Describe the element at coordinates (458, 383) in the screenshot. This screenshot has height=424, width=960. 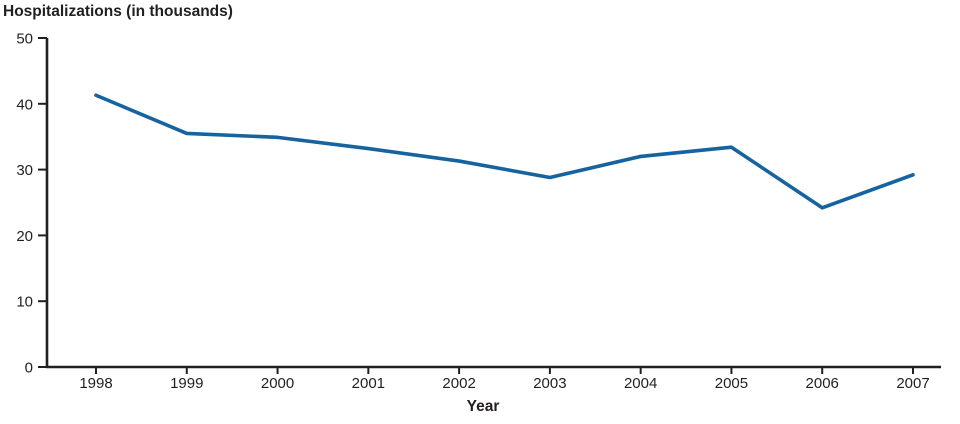
I see `x-tick-label: 2002` at that location.